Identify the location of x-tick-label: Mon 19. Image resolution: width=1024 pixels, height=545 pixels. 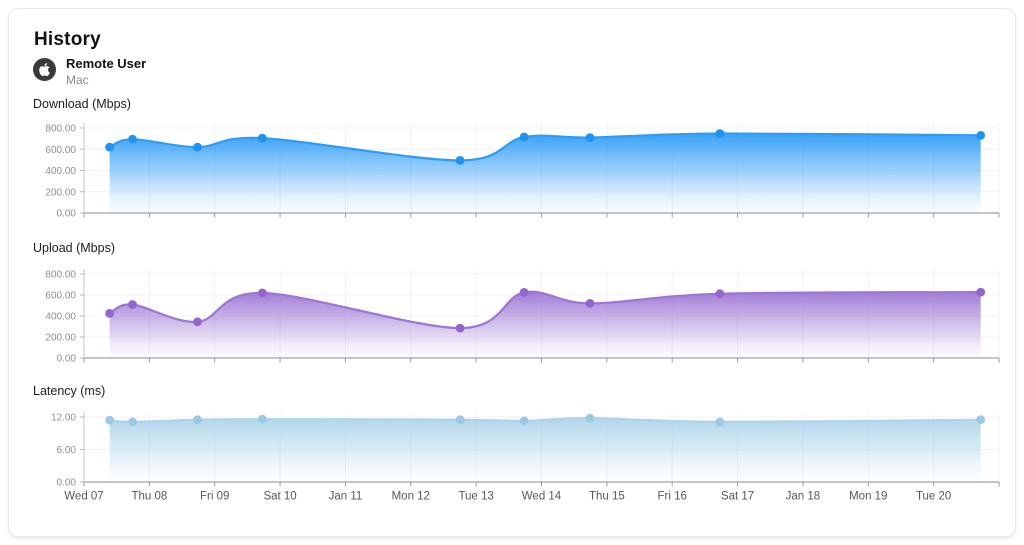
(868, 497).